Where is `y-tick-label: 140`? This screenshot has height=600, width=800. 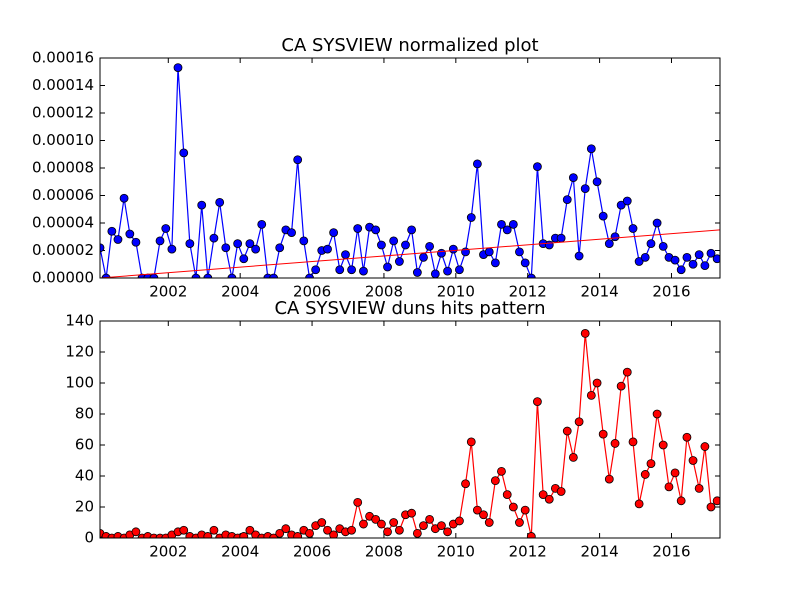
y-tick-label: 140 is located at coordinates (79, 321).